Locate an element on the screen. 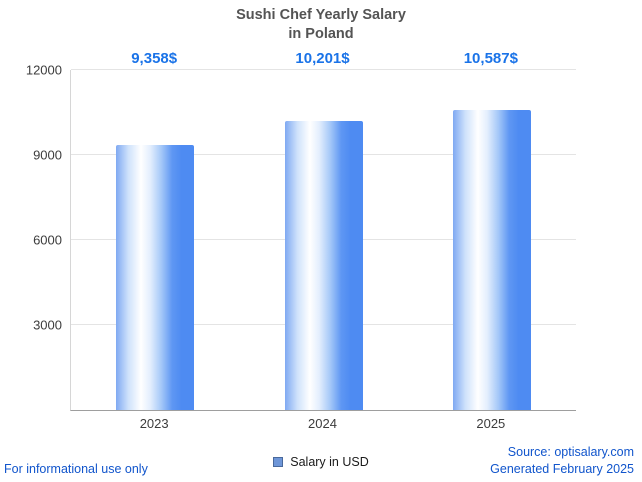 The height and width of the screenshot is (482, 642). generated-date: Generated February 2025 is located at coordinates (562, 469).